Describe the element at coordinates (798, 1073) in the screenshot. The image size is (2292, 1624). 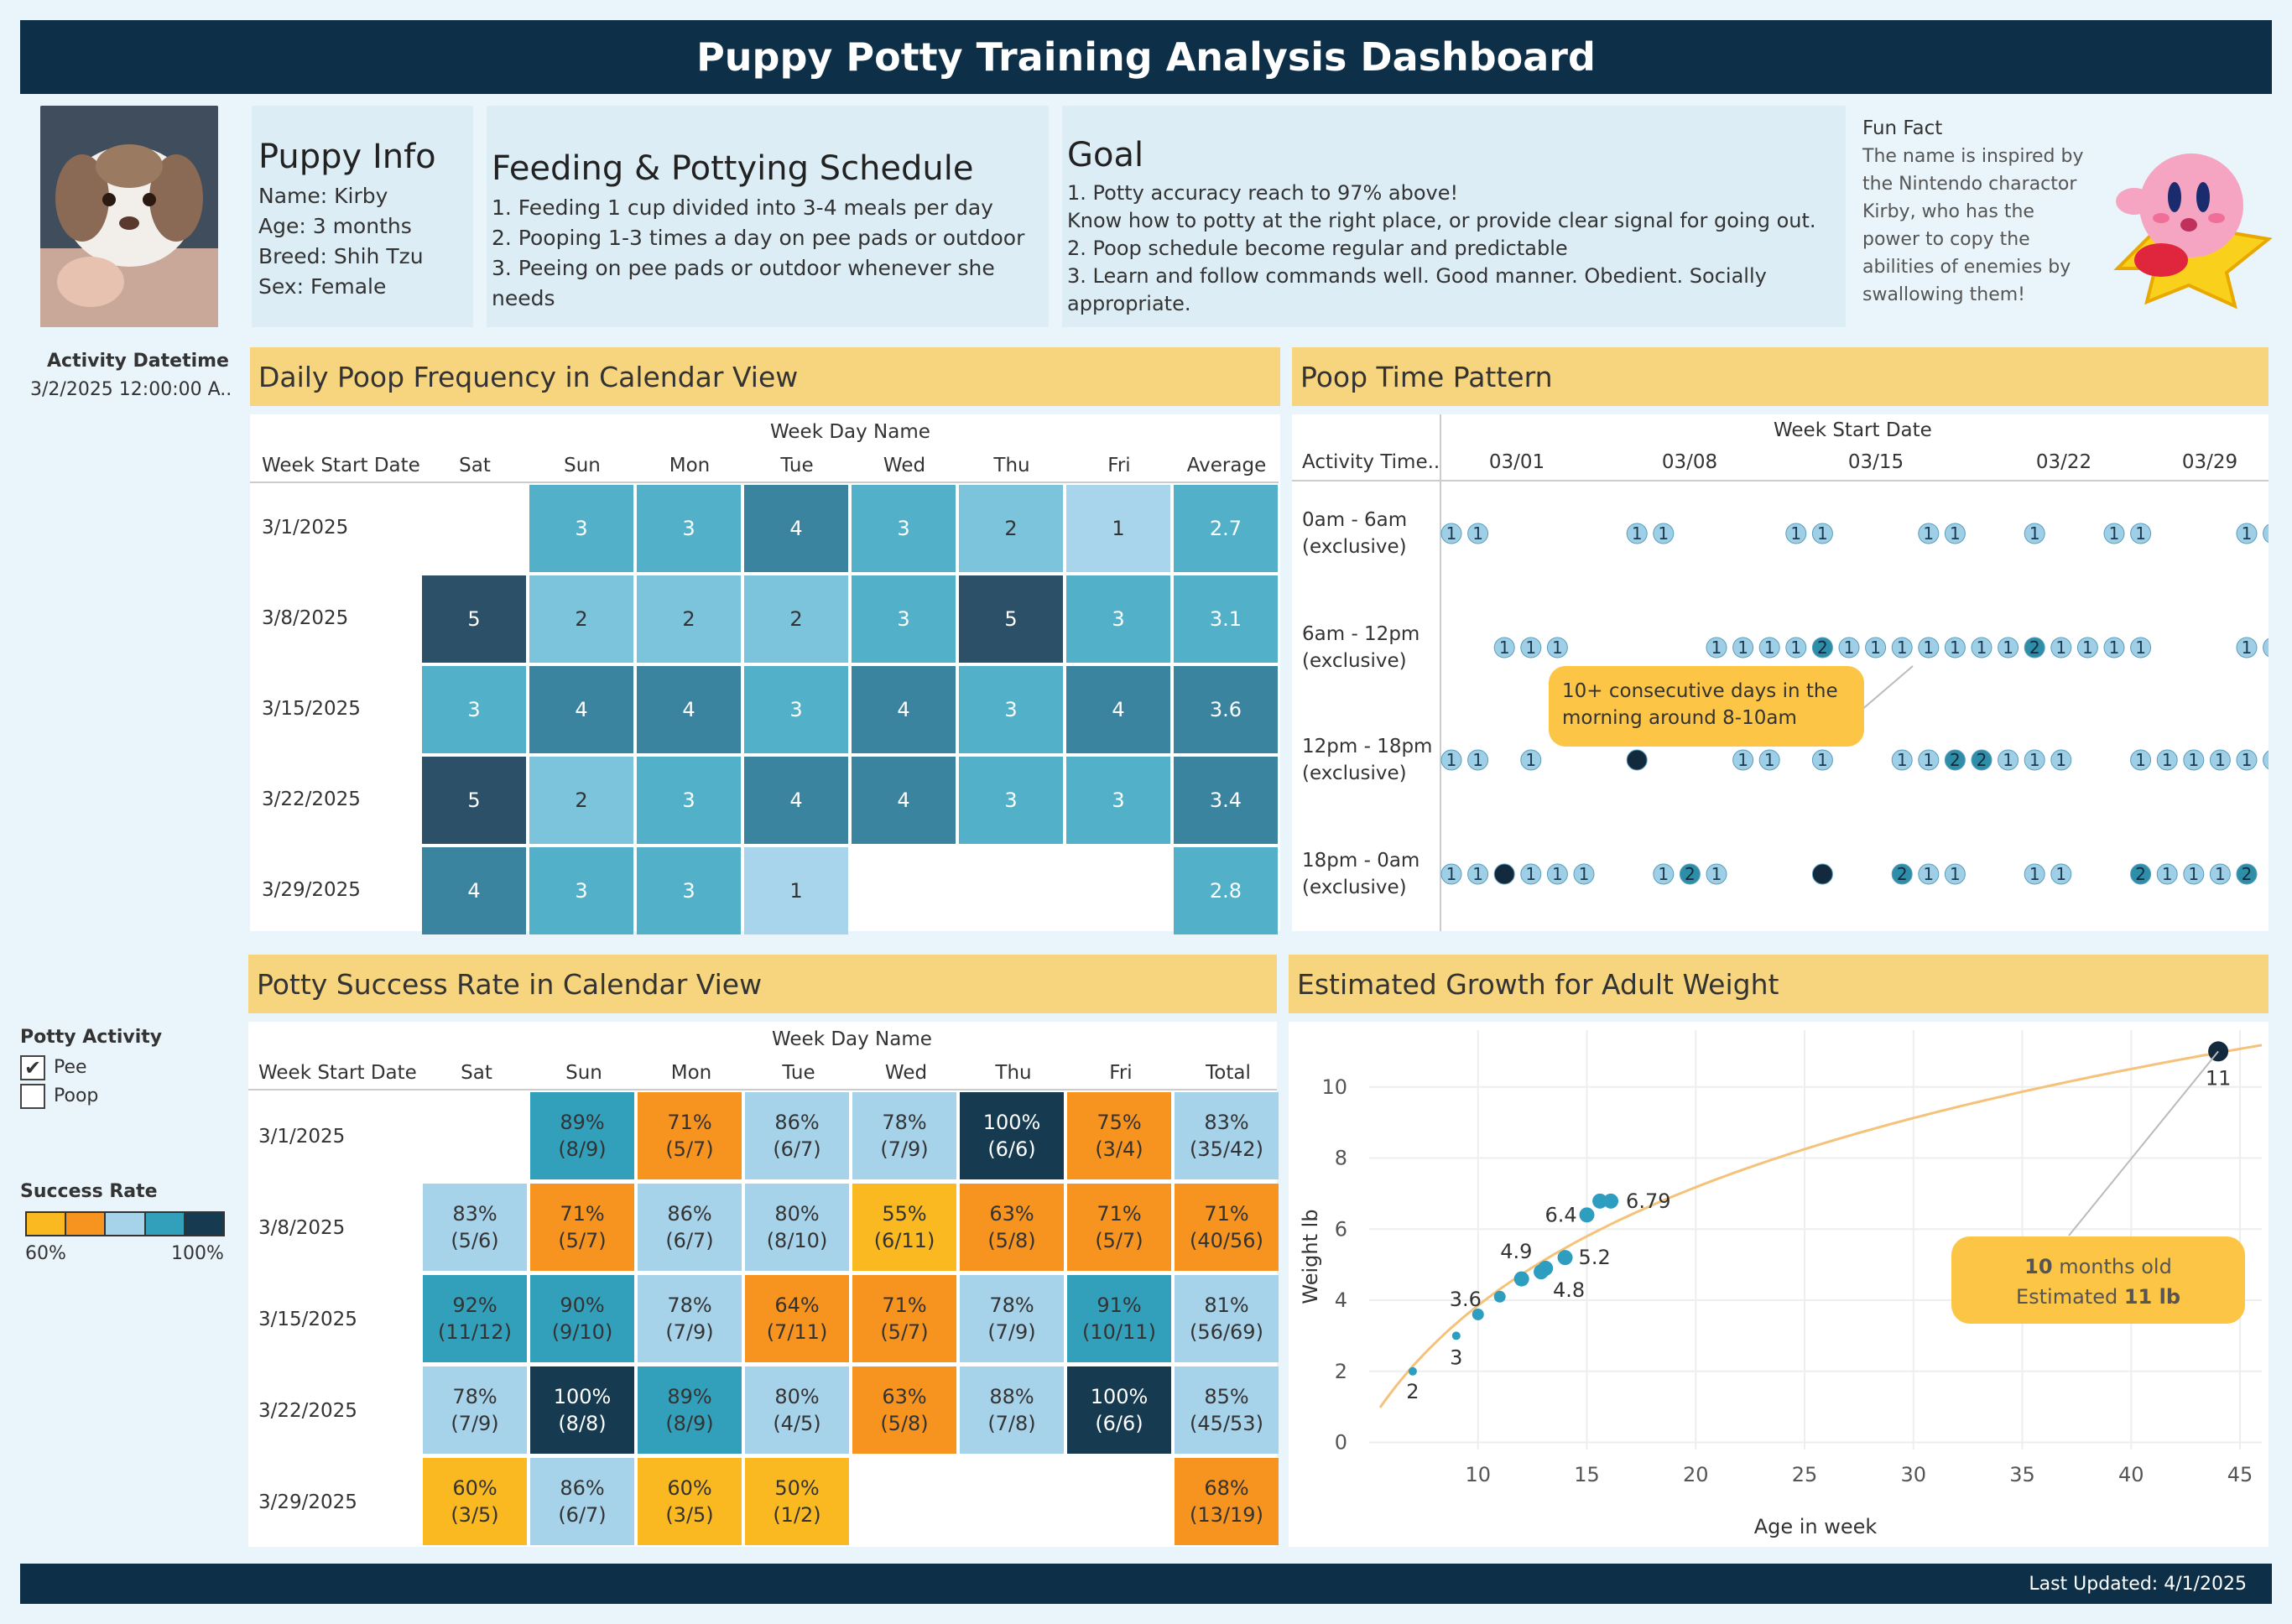
I see `success-col-header: Tue` at that location.